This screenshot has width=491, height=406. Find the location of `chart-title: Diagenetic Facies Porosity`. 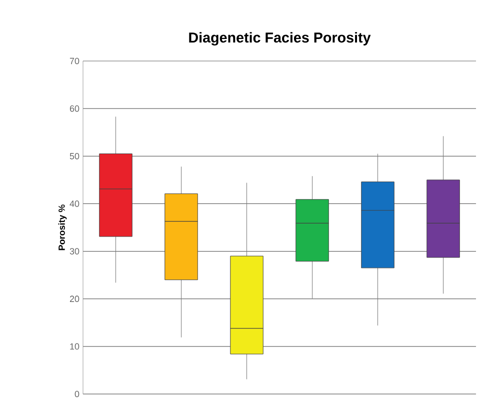

chart-title: Diagenetic Facies Porosity is located at coordinates (280, 39).